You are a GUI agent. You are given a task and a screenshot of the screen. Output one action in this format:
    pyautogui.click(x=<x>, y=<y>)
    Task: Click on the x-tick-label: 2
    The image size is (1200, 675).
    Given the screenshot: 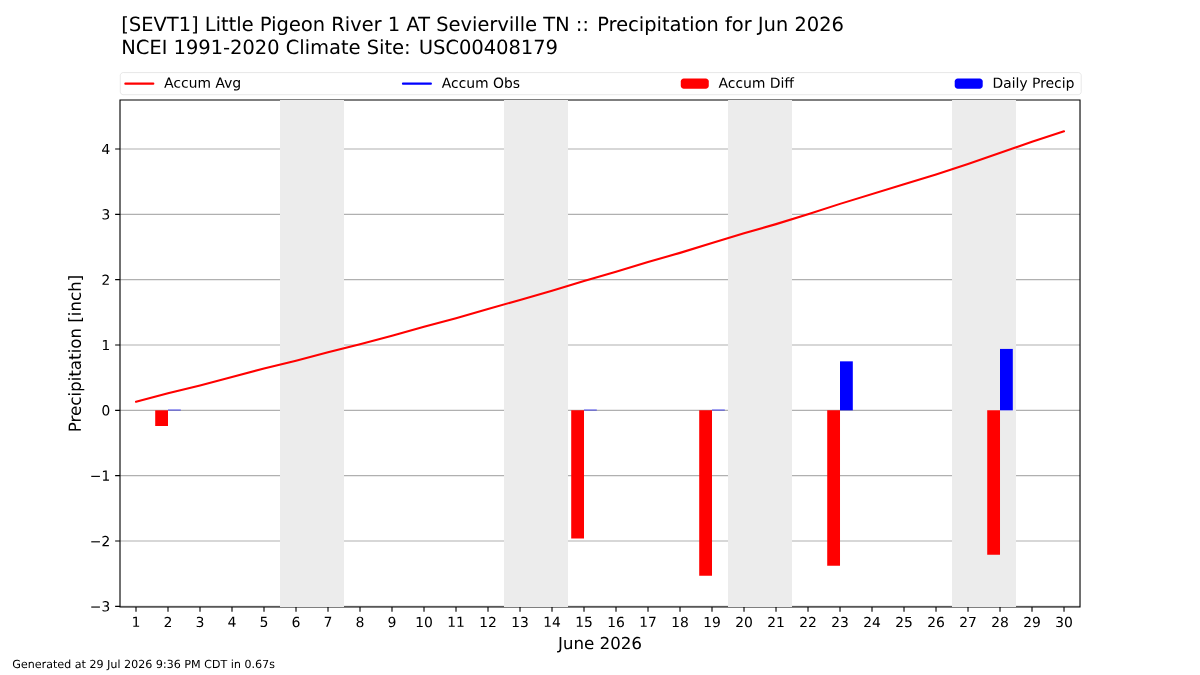 What is the action you would take?
    pyautogui.click(x=168, y=622)
    